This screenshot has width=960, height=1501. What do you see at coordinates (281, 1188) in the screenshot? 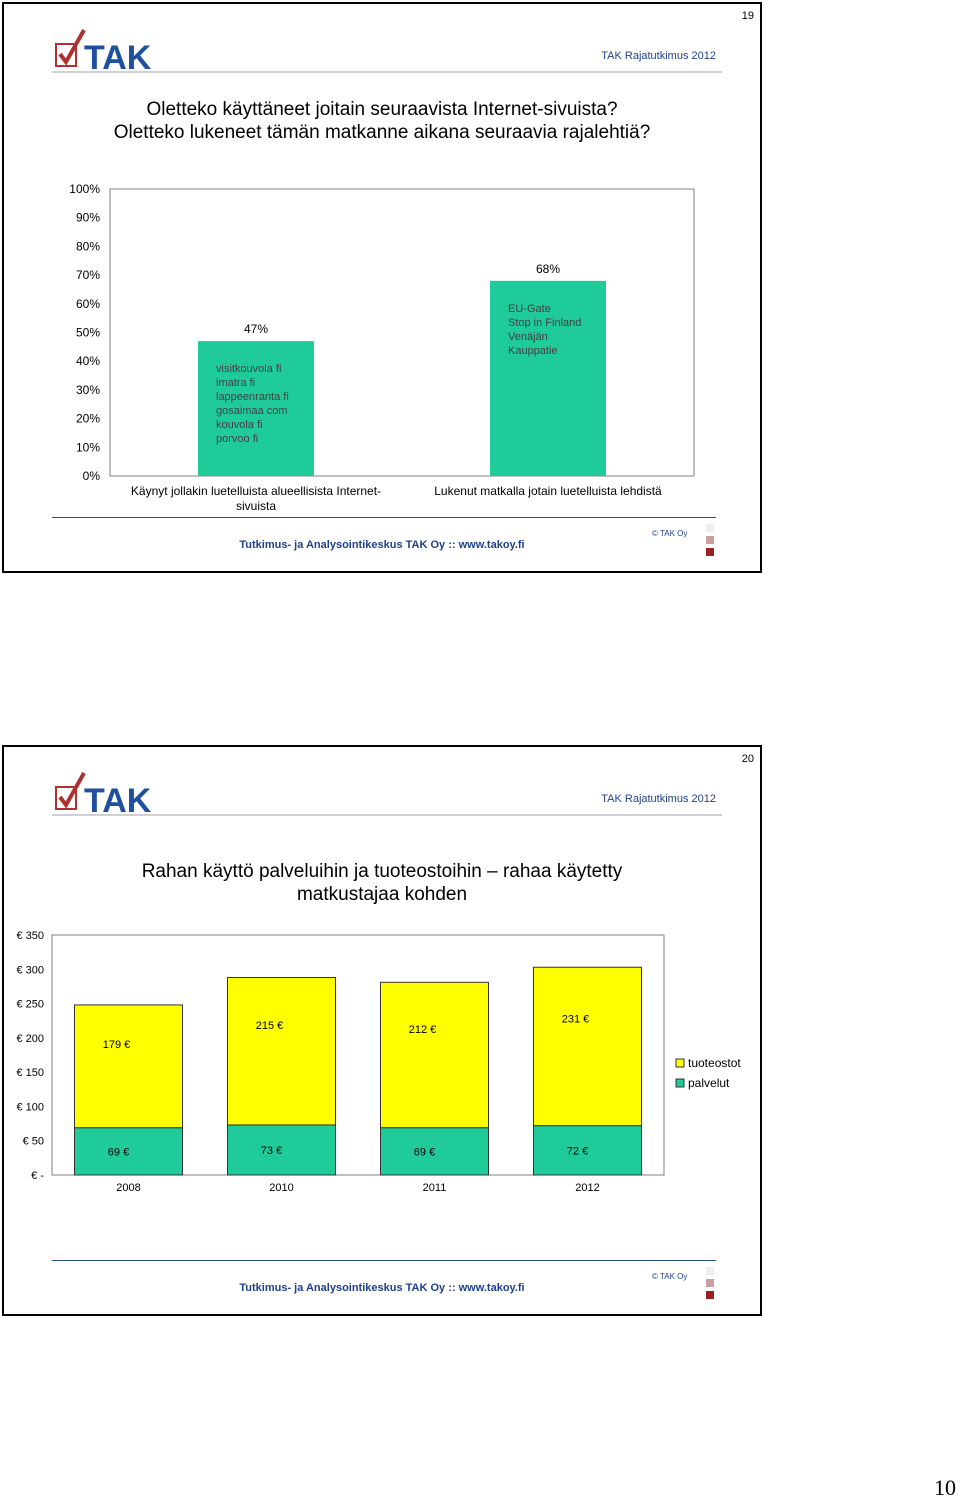
I see `x-category-label: 2010` at bounding box center [281, 1188].